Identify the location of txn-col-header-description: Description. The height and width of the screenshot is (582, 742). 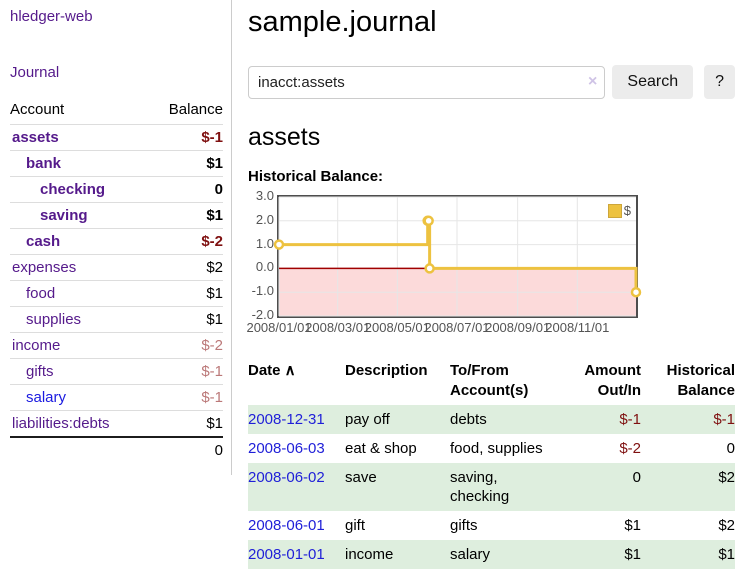
(386, 370).